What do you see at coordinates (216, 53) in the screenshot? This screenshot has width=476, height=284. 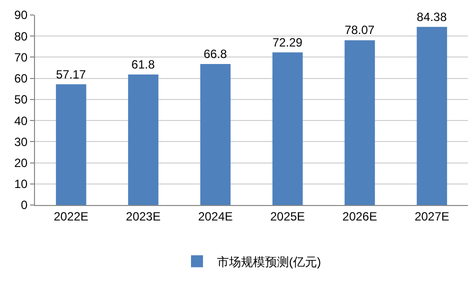 I see `data-label: 66.8` at bounding box center [216, 53].